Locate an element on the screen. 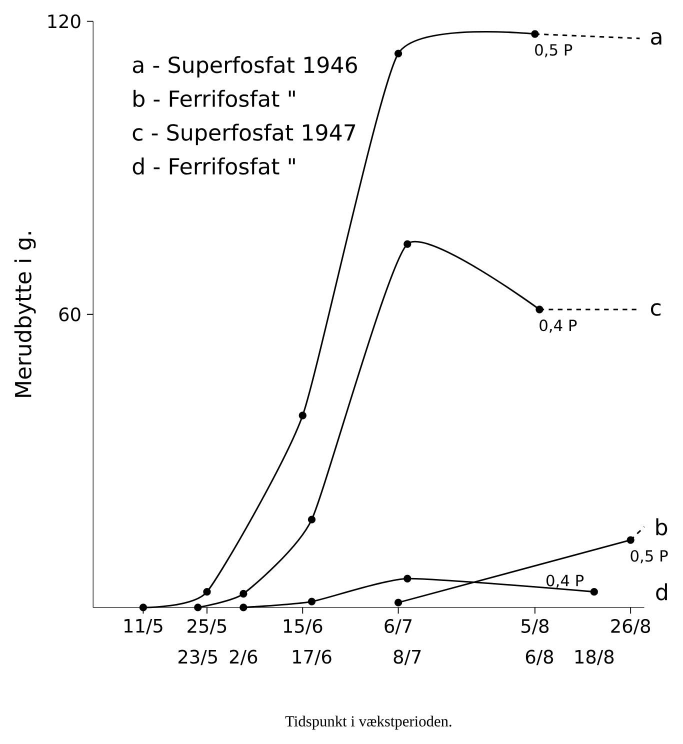 This screenshot has width=683, height=744. x2-tick-label: 17/6 is located at coordinates (312, 658).